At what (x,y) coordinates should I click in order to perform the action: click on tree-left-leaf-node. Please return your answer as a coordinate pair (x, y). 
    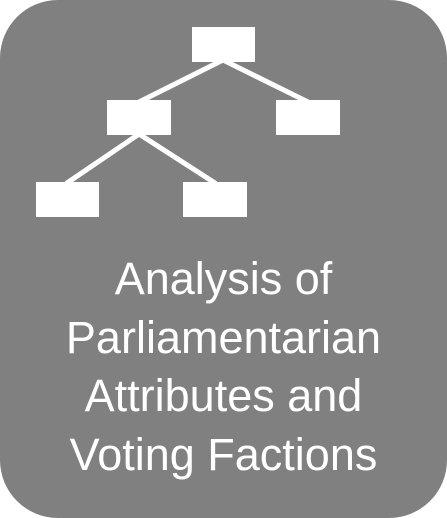
    Looking at the image, I should click on (67, 199).